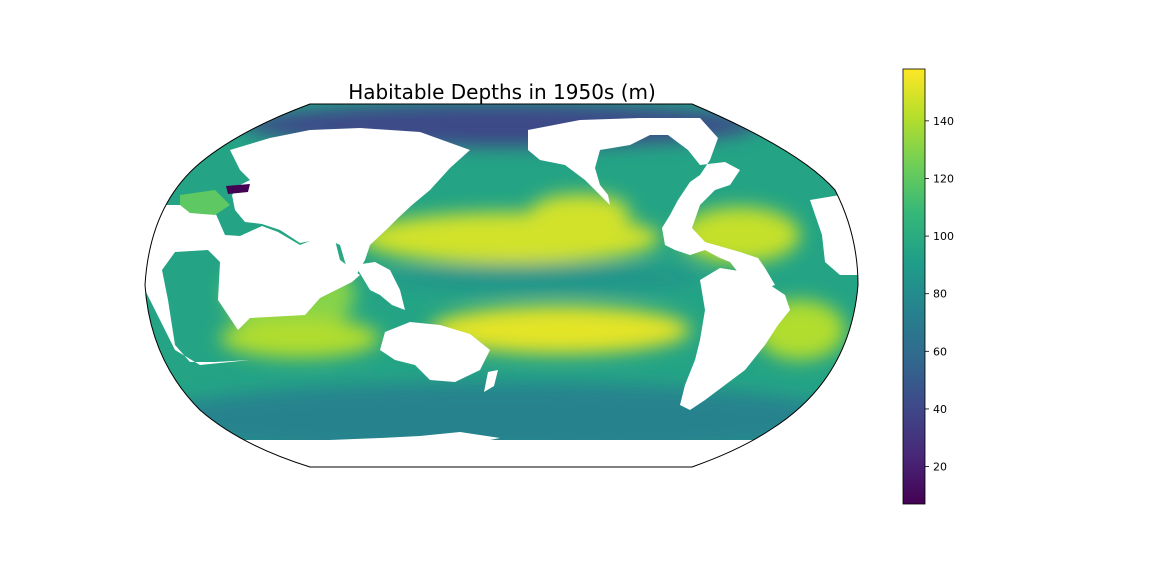  What do you see at coordinates (943, 236) in the screenshot?
I see `colorbar-tick-label: 100` at bounding box center [943, 236].